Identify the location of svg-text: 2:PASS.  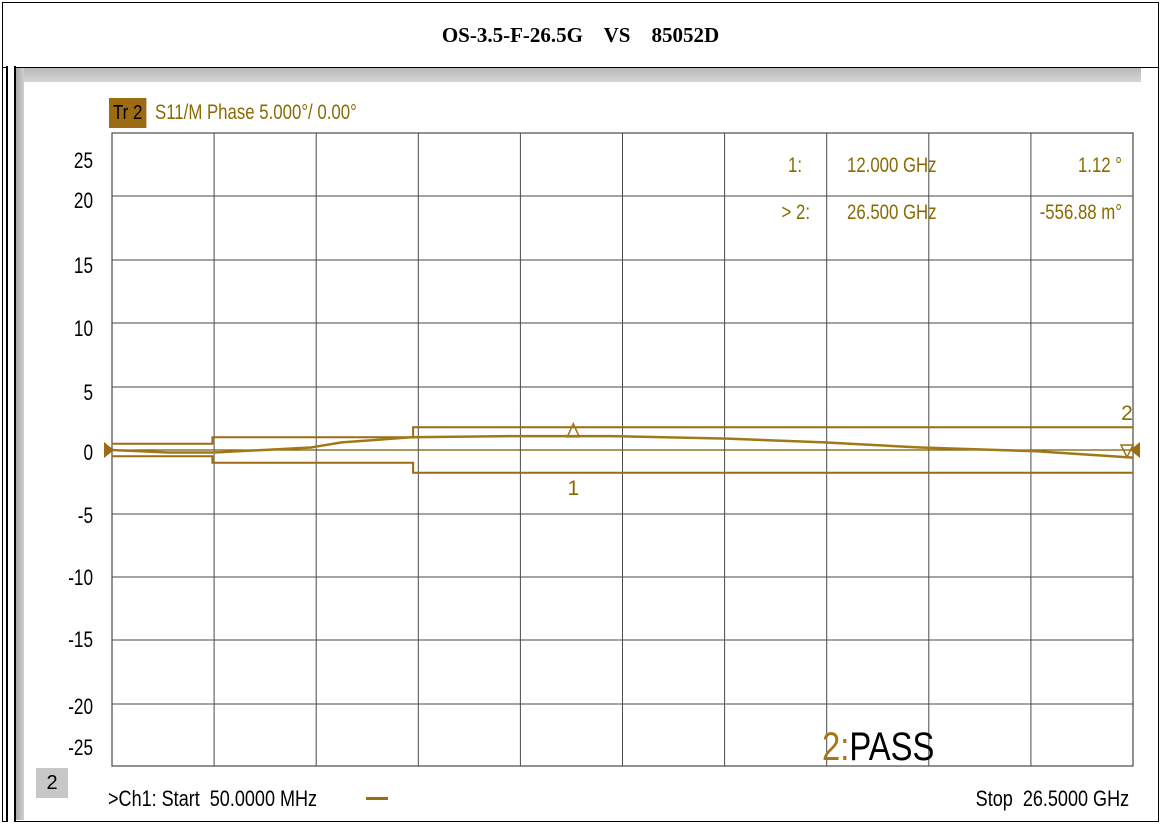
(878, 746).